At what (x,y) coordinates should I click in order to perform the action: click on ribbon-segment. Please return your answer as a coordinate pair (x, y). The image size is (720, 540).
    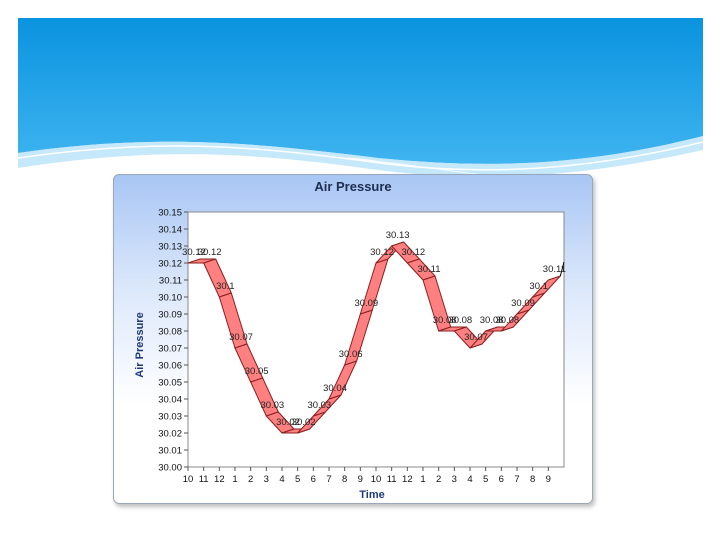
    Looking at the image, I should click on (546, 286).